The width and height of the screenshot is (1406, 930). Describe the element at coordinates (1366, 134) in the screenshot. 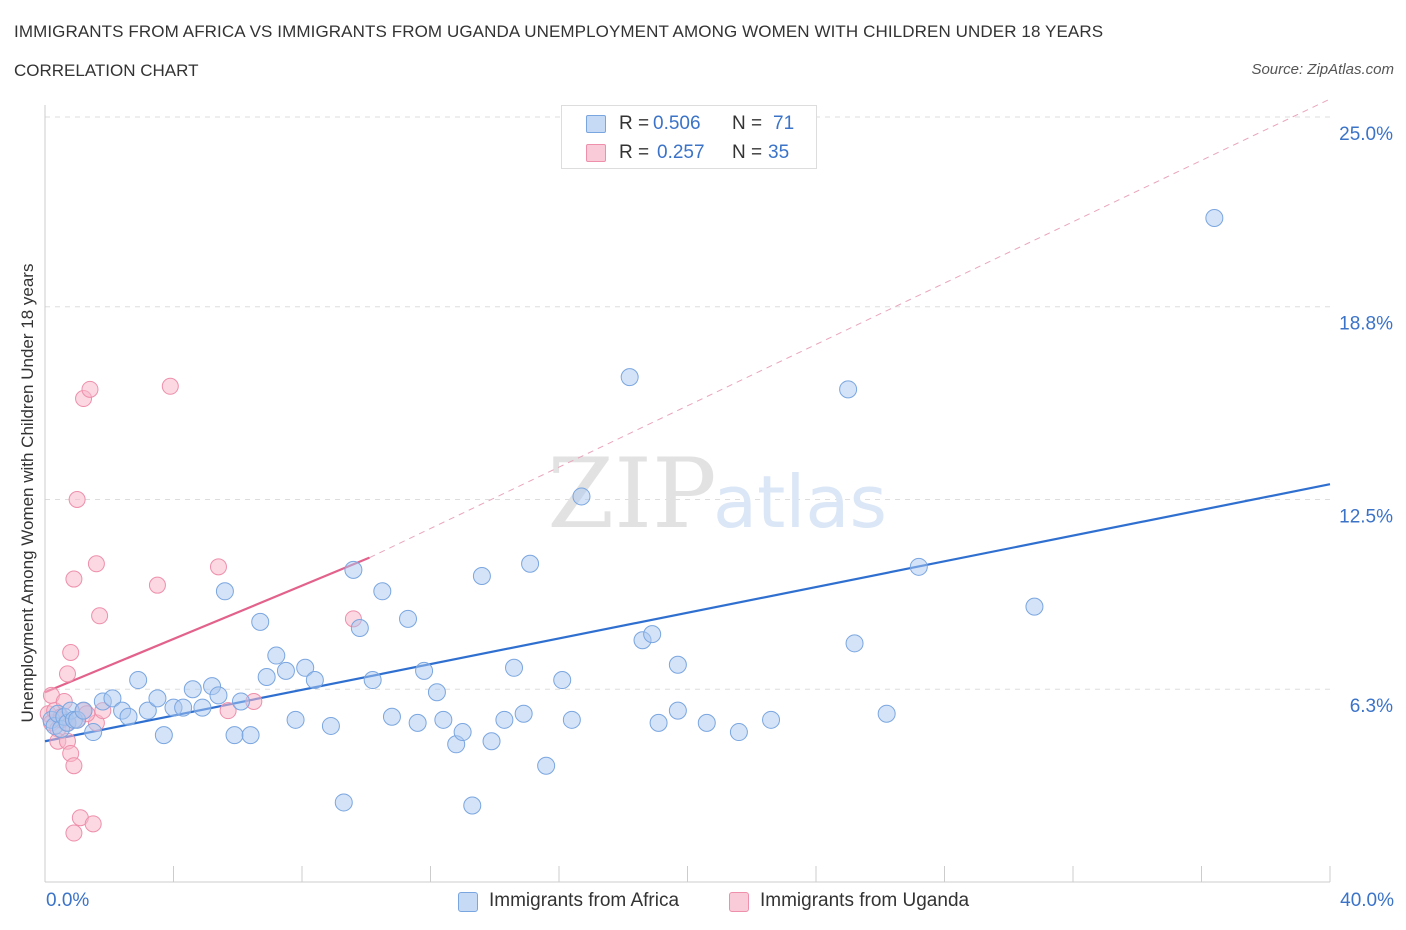

I see `y-tick-label: 25.0%` at that location.